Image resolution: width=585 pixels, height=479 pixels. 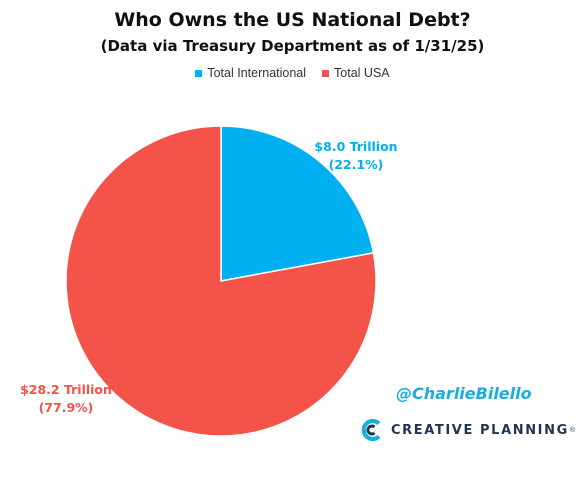 I want to click on data-label-percent-usa: (77.9%), so click(x=66, y=407).